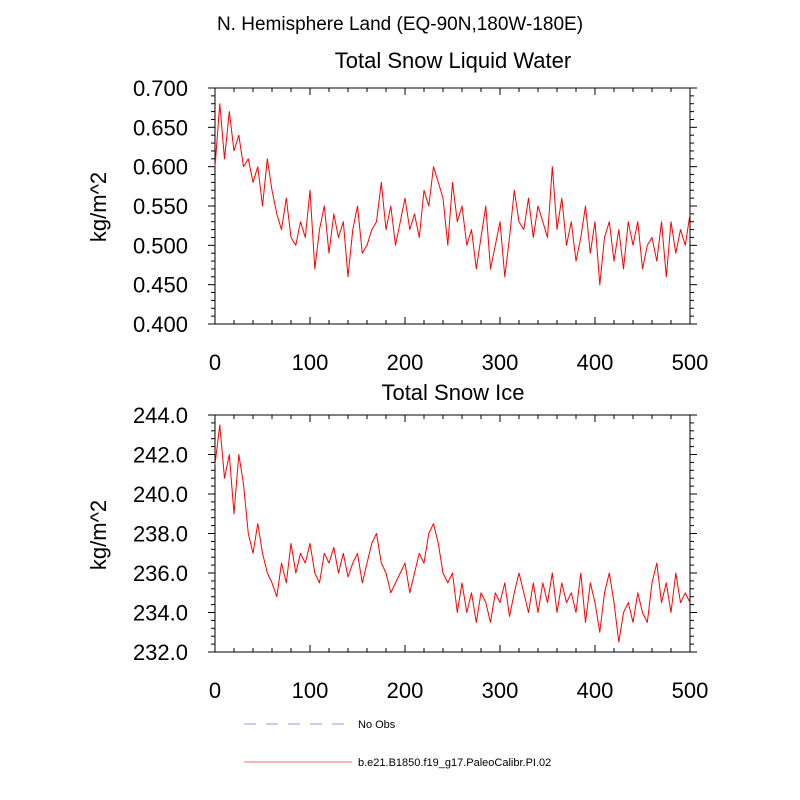  I want to click on panel-title: Total Snow Liquid Water, so click(453, 60).